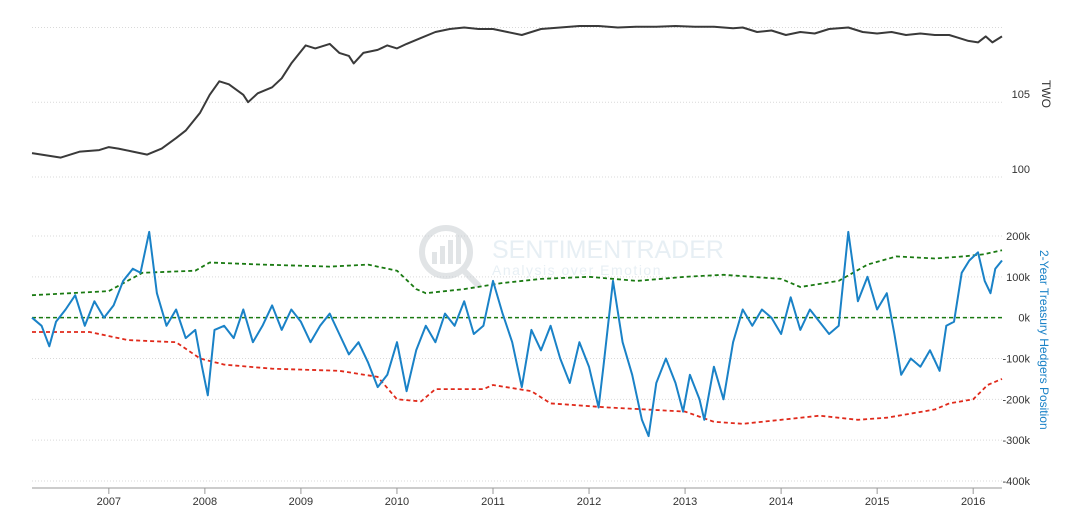 The height and width of the screenshot is (518, 1072). I want to click on x-tick-label: 2013, so click(685, 502).